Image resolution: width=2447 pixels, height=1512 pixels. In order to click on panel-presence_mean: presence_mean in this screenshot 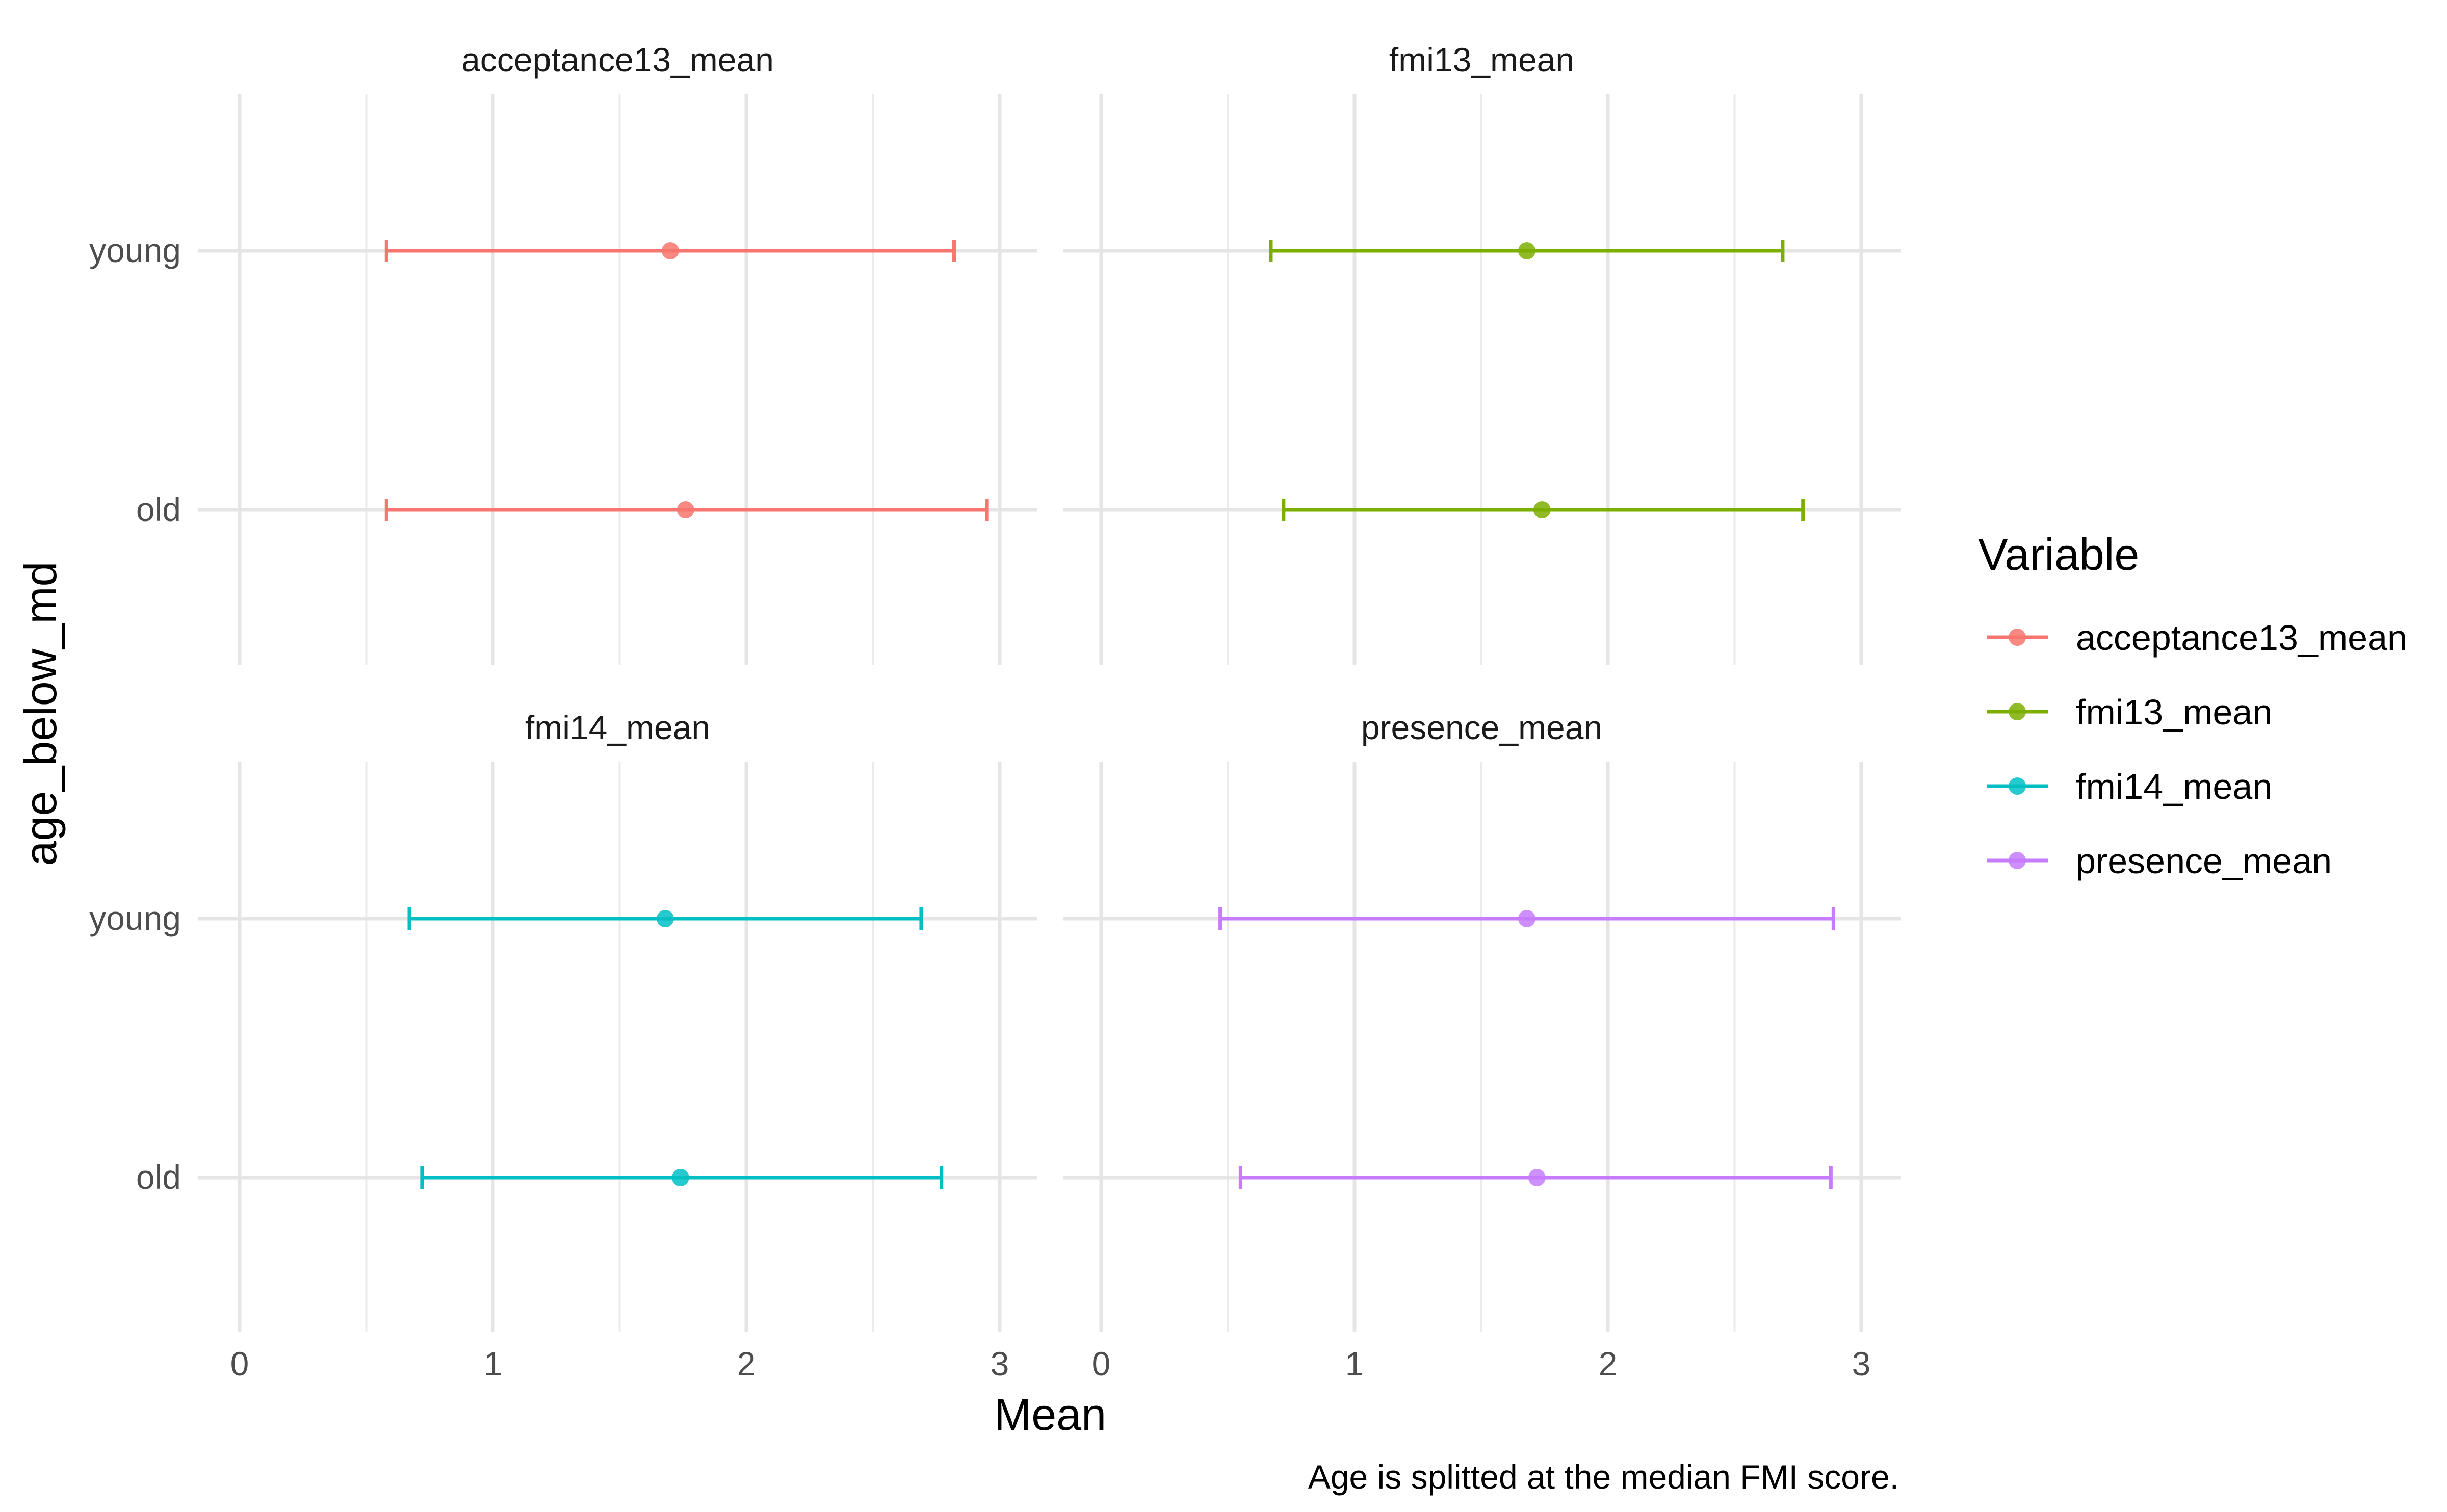, I will do `click(1482, 1020)`.